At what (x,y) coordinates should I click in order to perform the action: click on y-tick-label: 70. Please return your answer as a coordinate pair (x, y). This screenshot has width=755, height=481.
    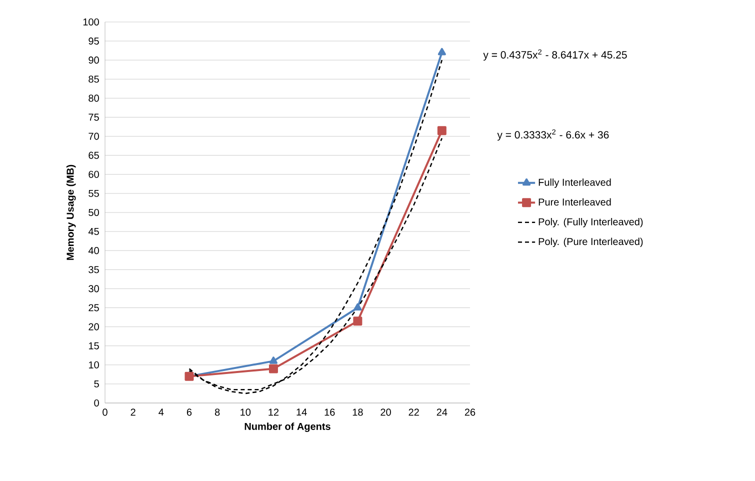
    Looking at the image, I should click on (93, 136).